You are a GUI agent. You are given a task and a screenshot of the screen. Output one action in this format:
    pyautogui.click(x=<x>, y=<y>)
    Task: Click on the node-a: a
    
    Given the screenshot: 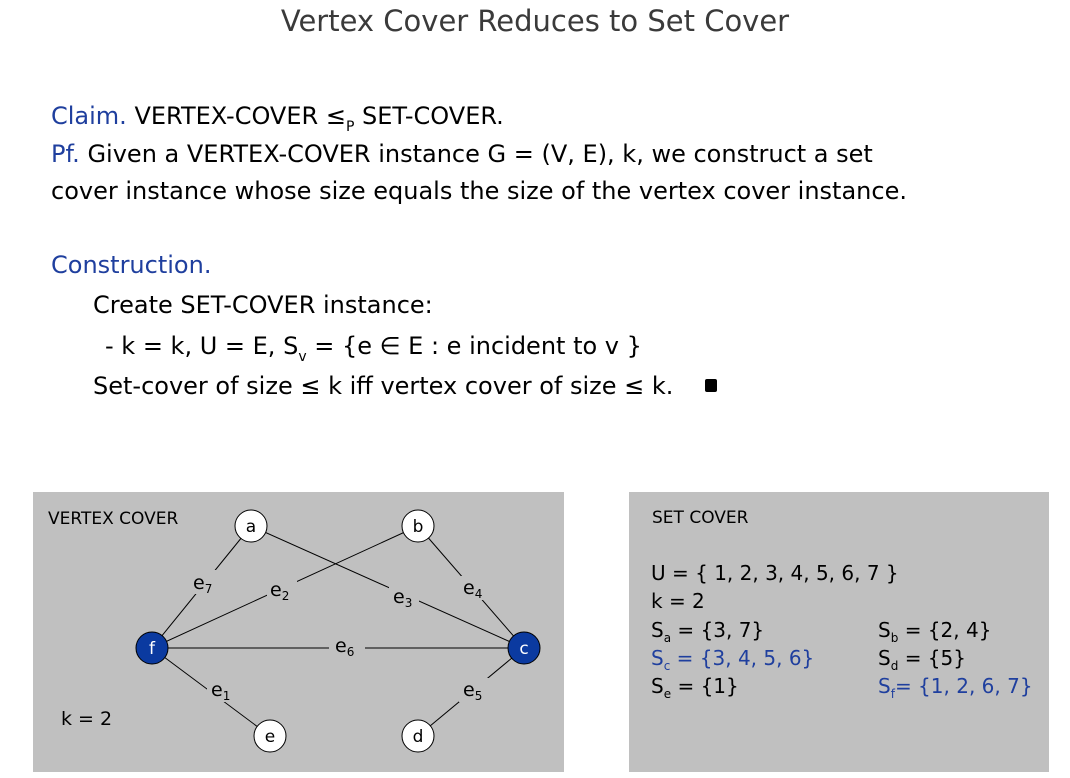 What is the action you would take?
    pyautogui.click(x=251, y=526)
    